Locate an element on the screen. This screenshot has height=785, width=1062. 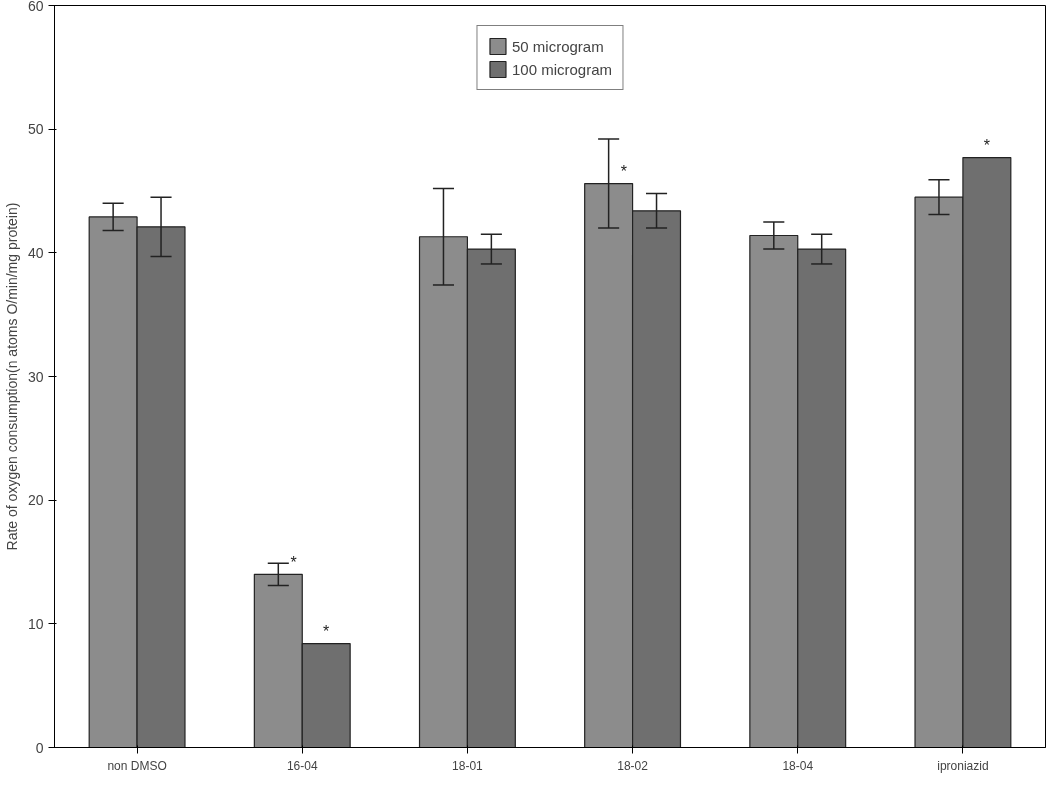
legend-label: 100 microgram is located at coordinates (562, 69).